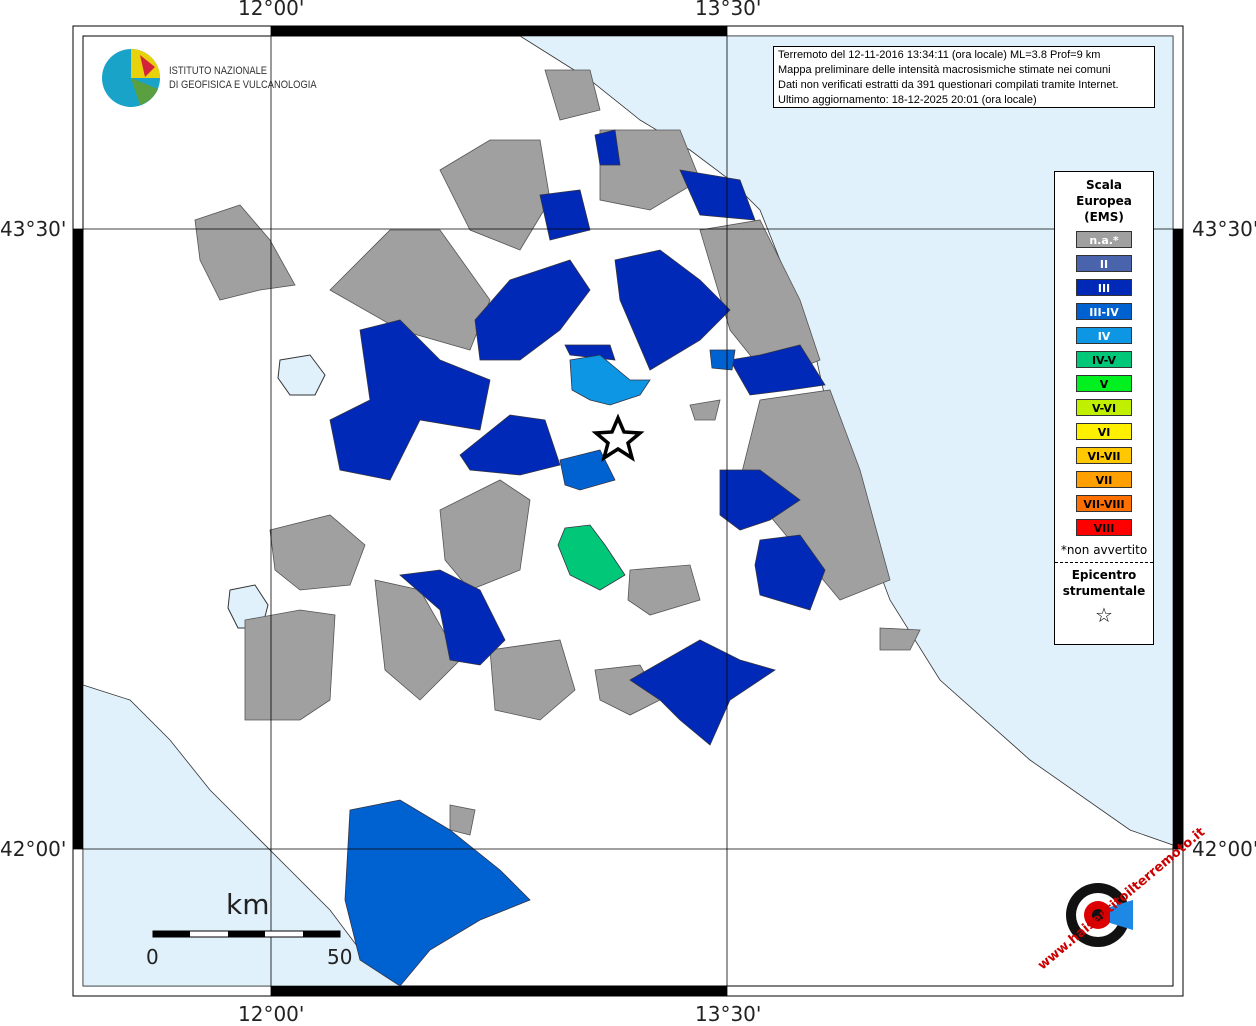  What do you see at coordinates (1104, 239) in the screenshot?
I see `legend-swatch: n.a.*` at bounding box center [1104, 239].